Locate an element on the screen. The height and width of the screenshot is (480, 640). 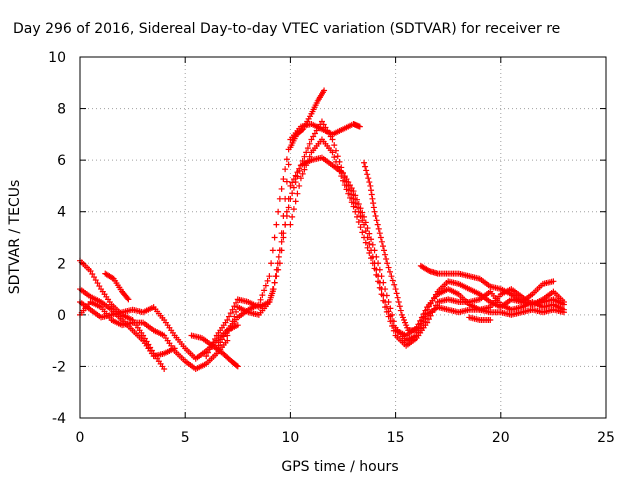
y-tick-label: 4 is located at coordinates (61, 213).